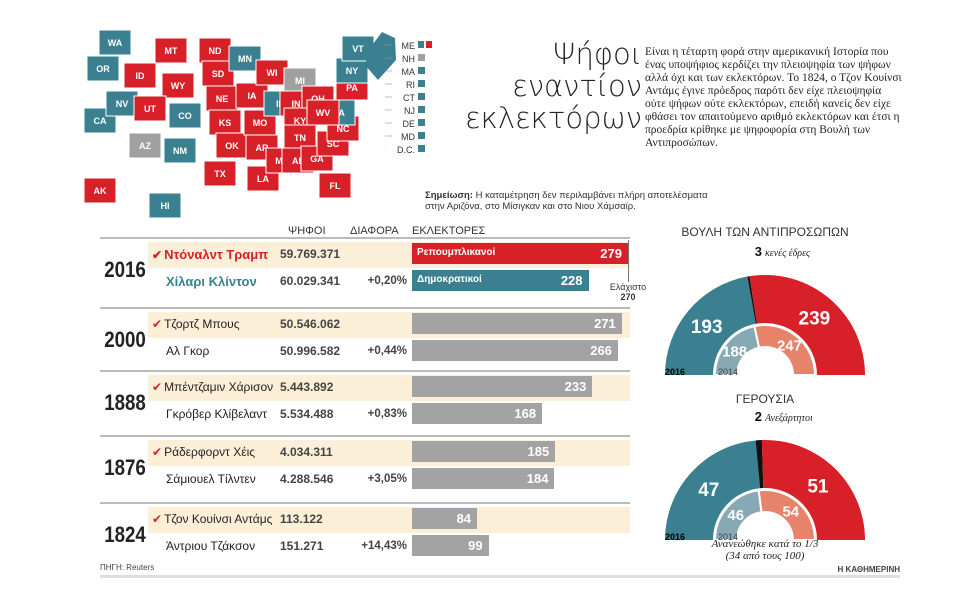 This screenshot has height=600, width=960. I want to click on state-label: AZ, so click(145, 146).